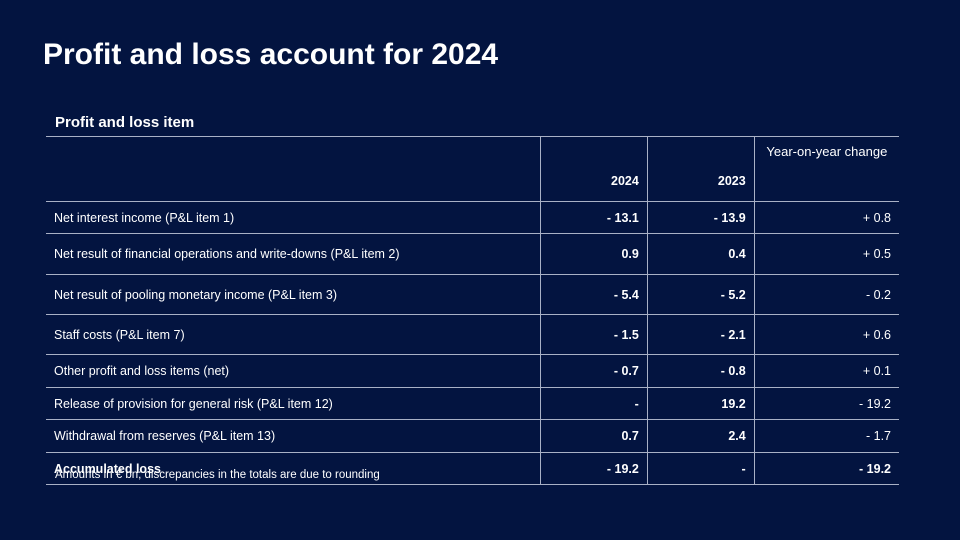 The width and height of the screenshot is (960, 540). What do you see at coordinates (700, 334) in the screenshot?
I see `cell-2023: - 2.1` at bounding box center [700, 334].